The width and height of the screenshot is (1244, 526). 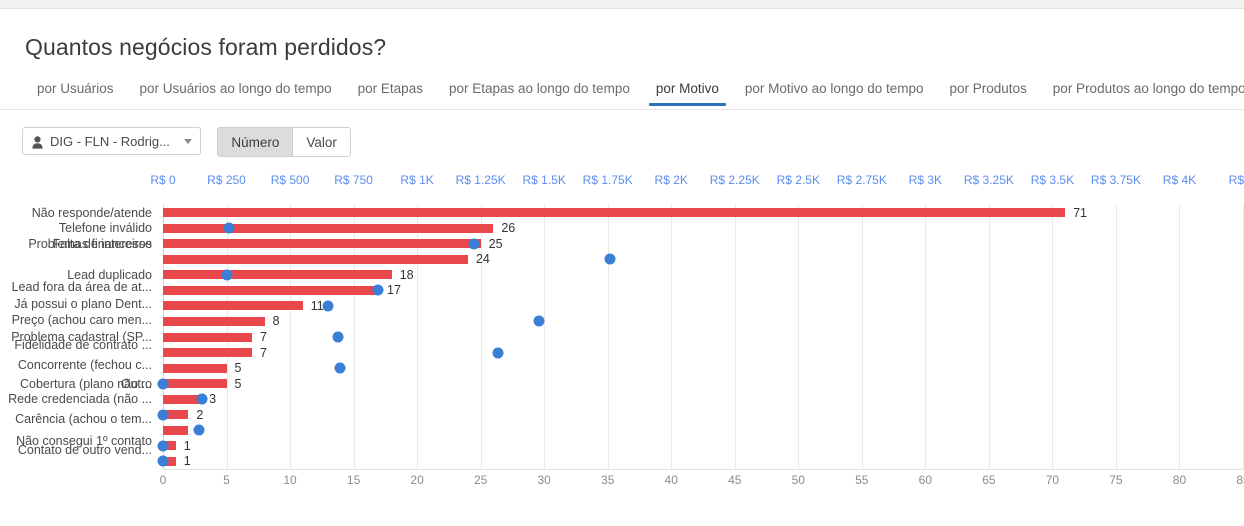 I want to click on category-label: Não responde/atende, so click(x=91, y=212).